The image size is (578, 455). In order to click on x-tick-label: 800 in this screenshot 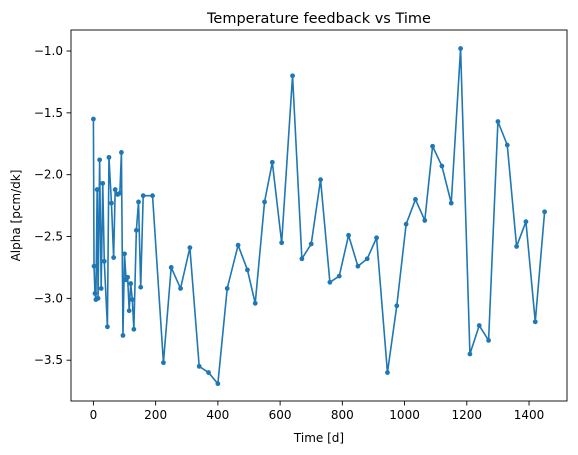, I will do `click(342, 415)`.